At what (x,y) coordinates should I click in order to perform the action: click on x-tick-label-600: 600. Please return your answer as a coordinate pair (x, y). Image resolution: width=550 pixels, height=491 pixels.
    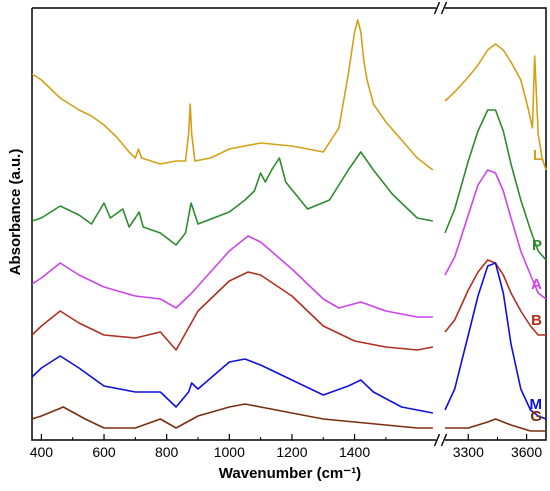
    Looking at the image, I should click on (104, 452).